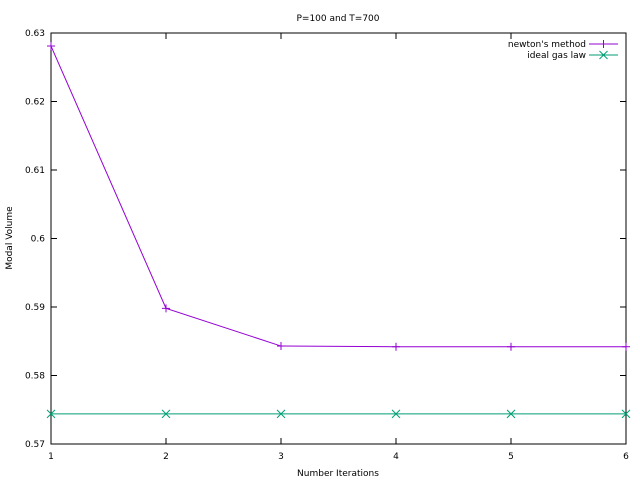  What do you see at coordinates (35, 171) in the screenshot?
I see `y-tick-label: 0.61` at bounding box center [35, 171].